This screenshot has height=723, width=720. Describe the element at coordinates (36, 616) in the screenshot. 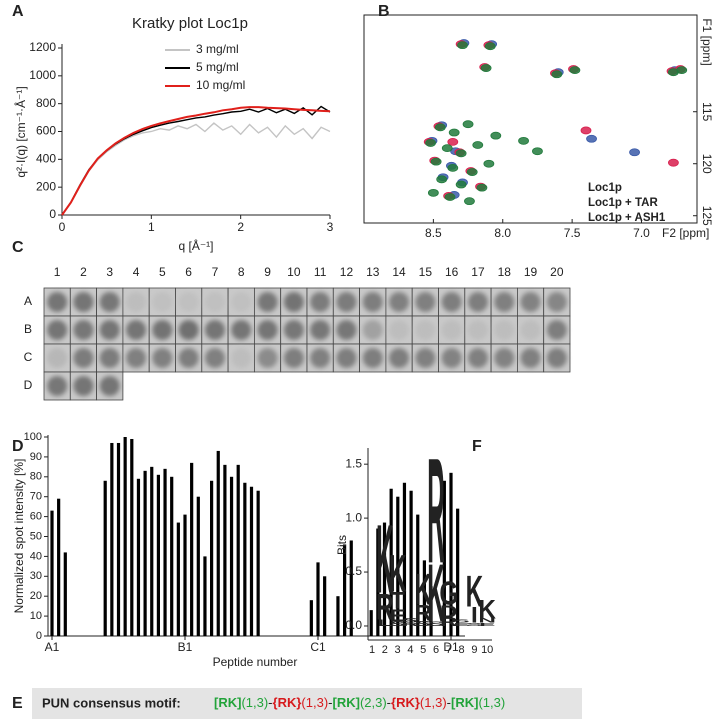

I see `y-tick-label: 10` at that location.